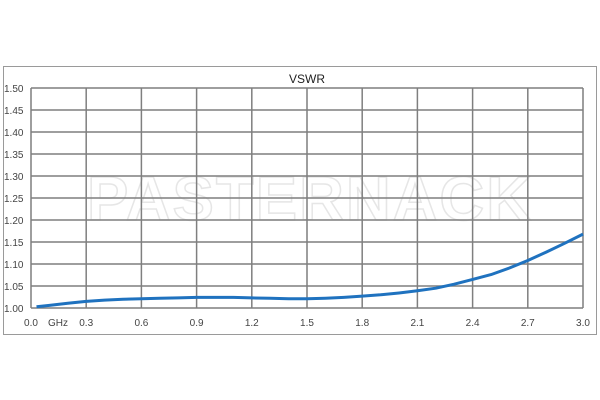  What do you see at coordinates (14, 89) in the screenshot?
I see `y-tick-label: 1.50` at bounding box center [14, 89].